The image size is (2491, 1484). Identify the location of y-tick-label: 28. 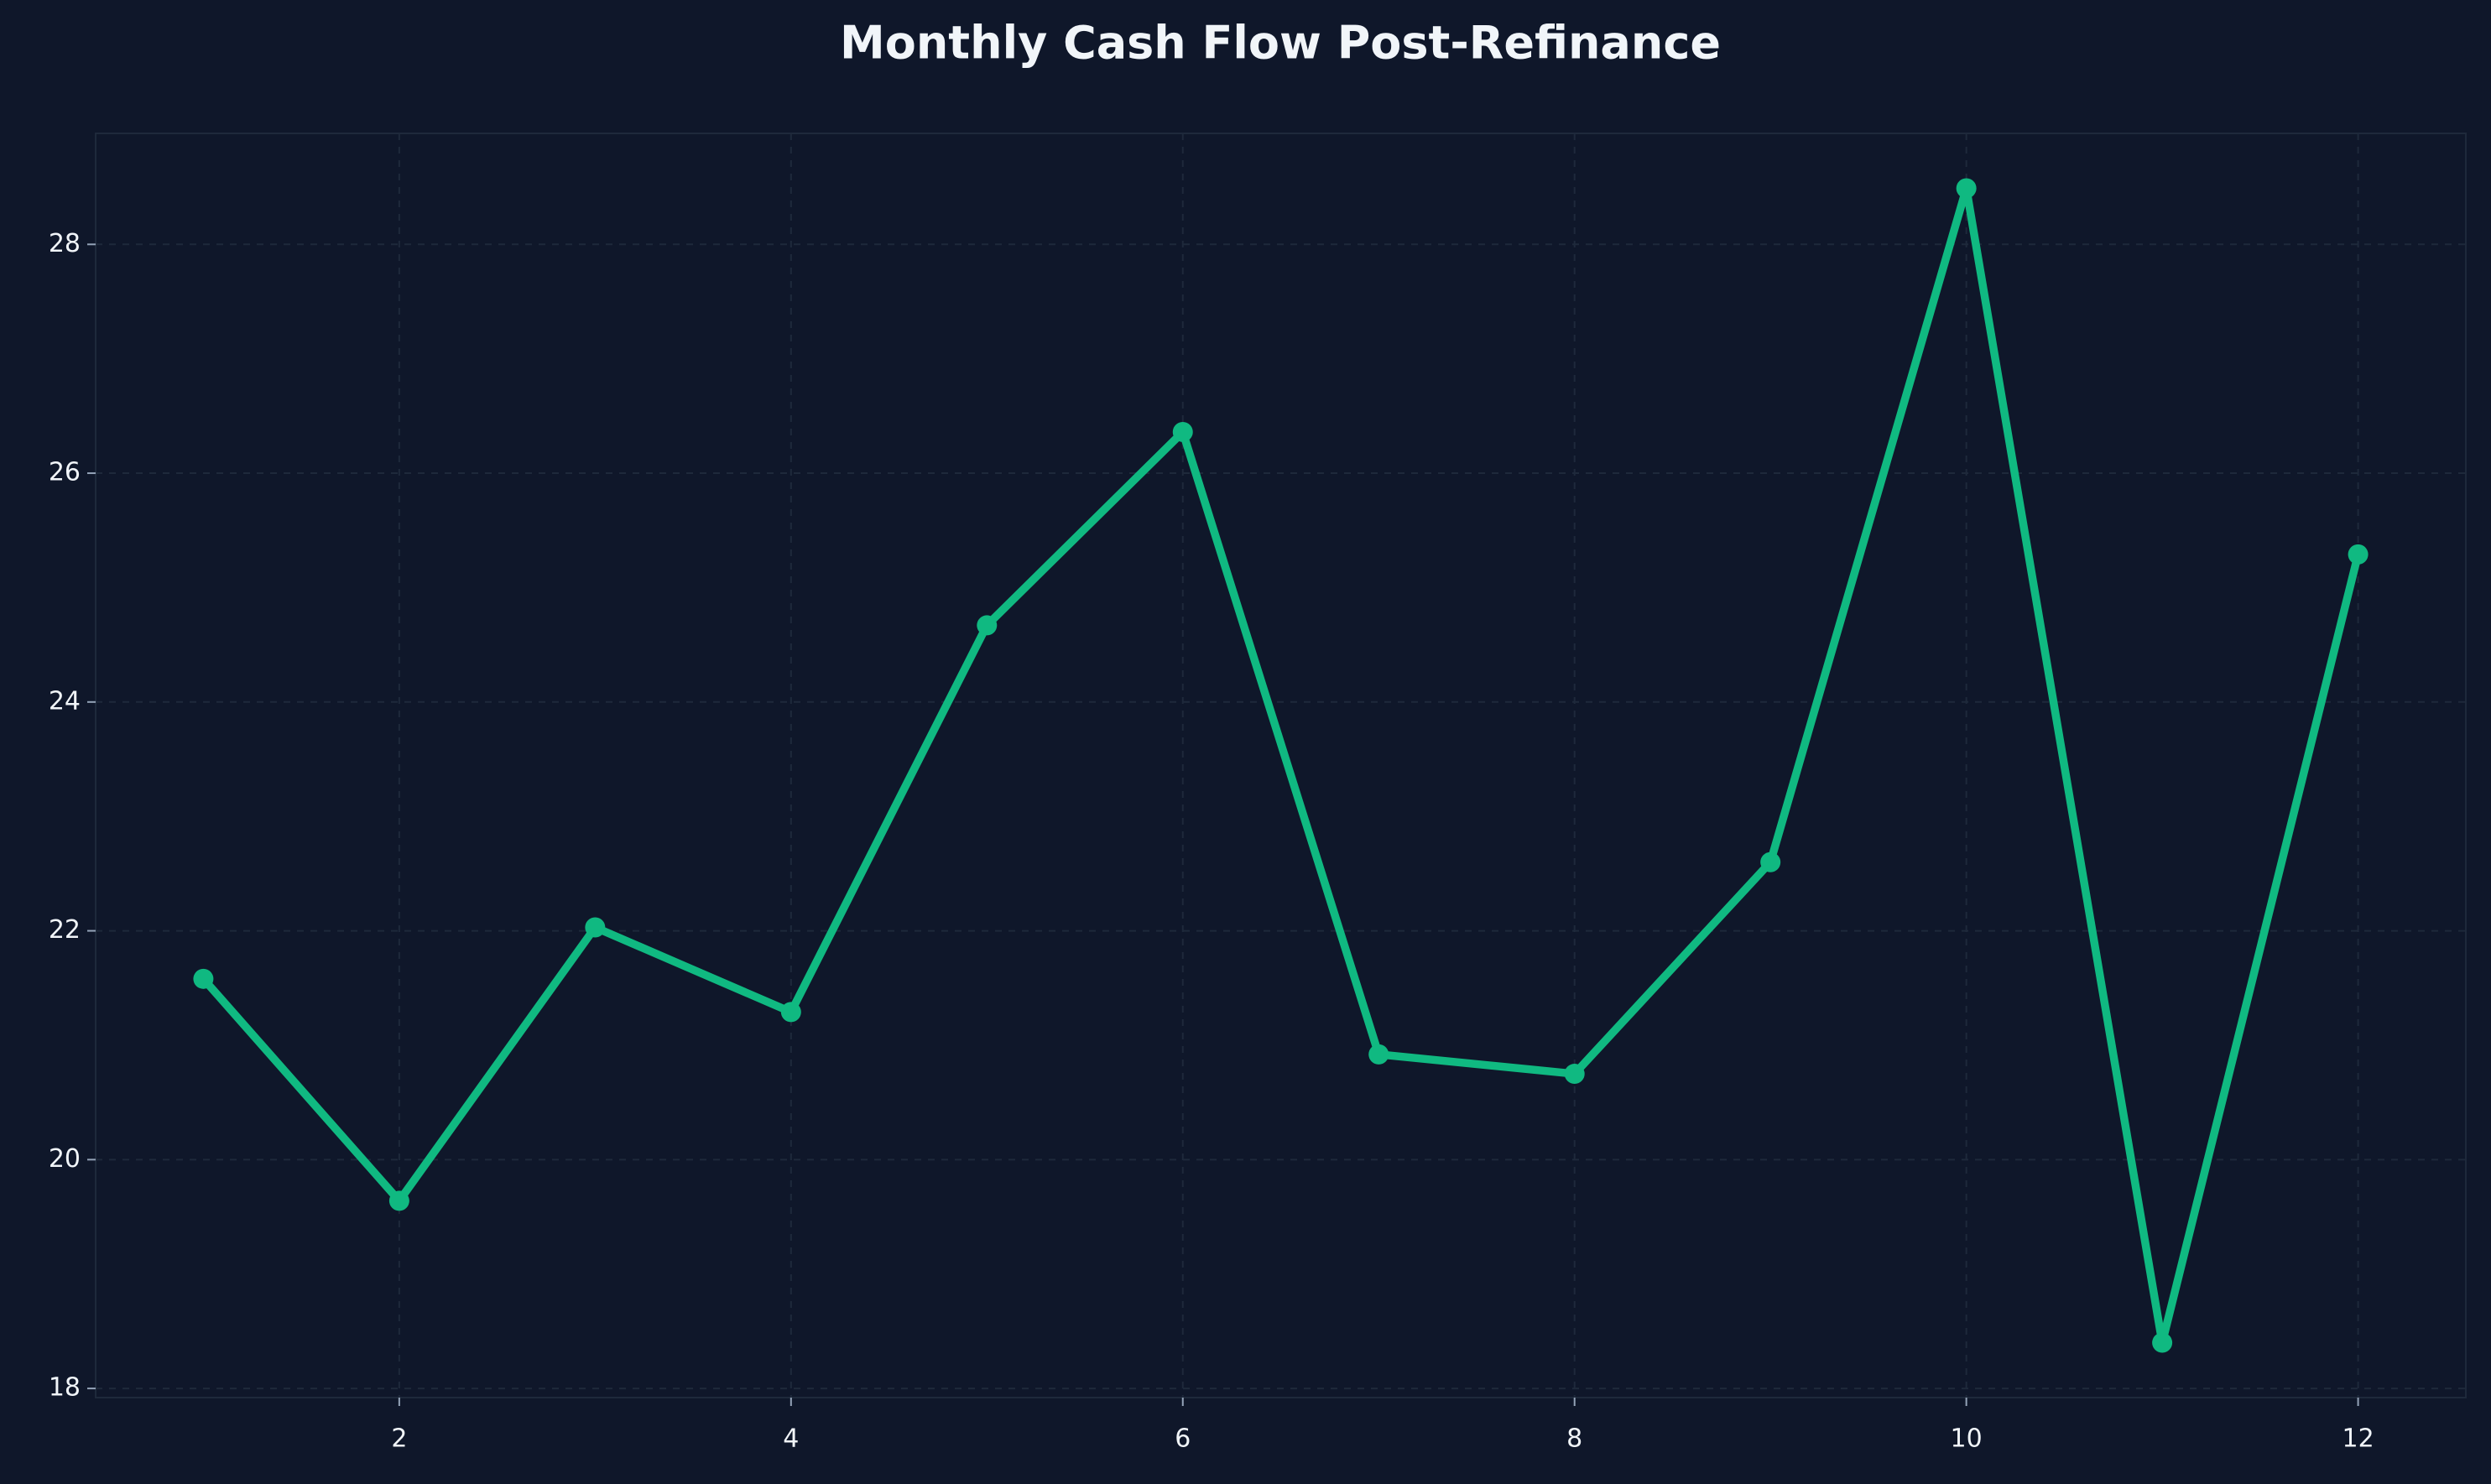
(65, 243).